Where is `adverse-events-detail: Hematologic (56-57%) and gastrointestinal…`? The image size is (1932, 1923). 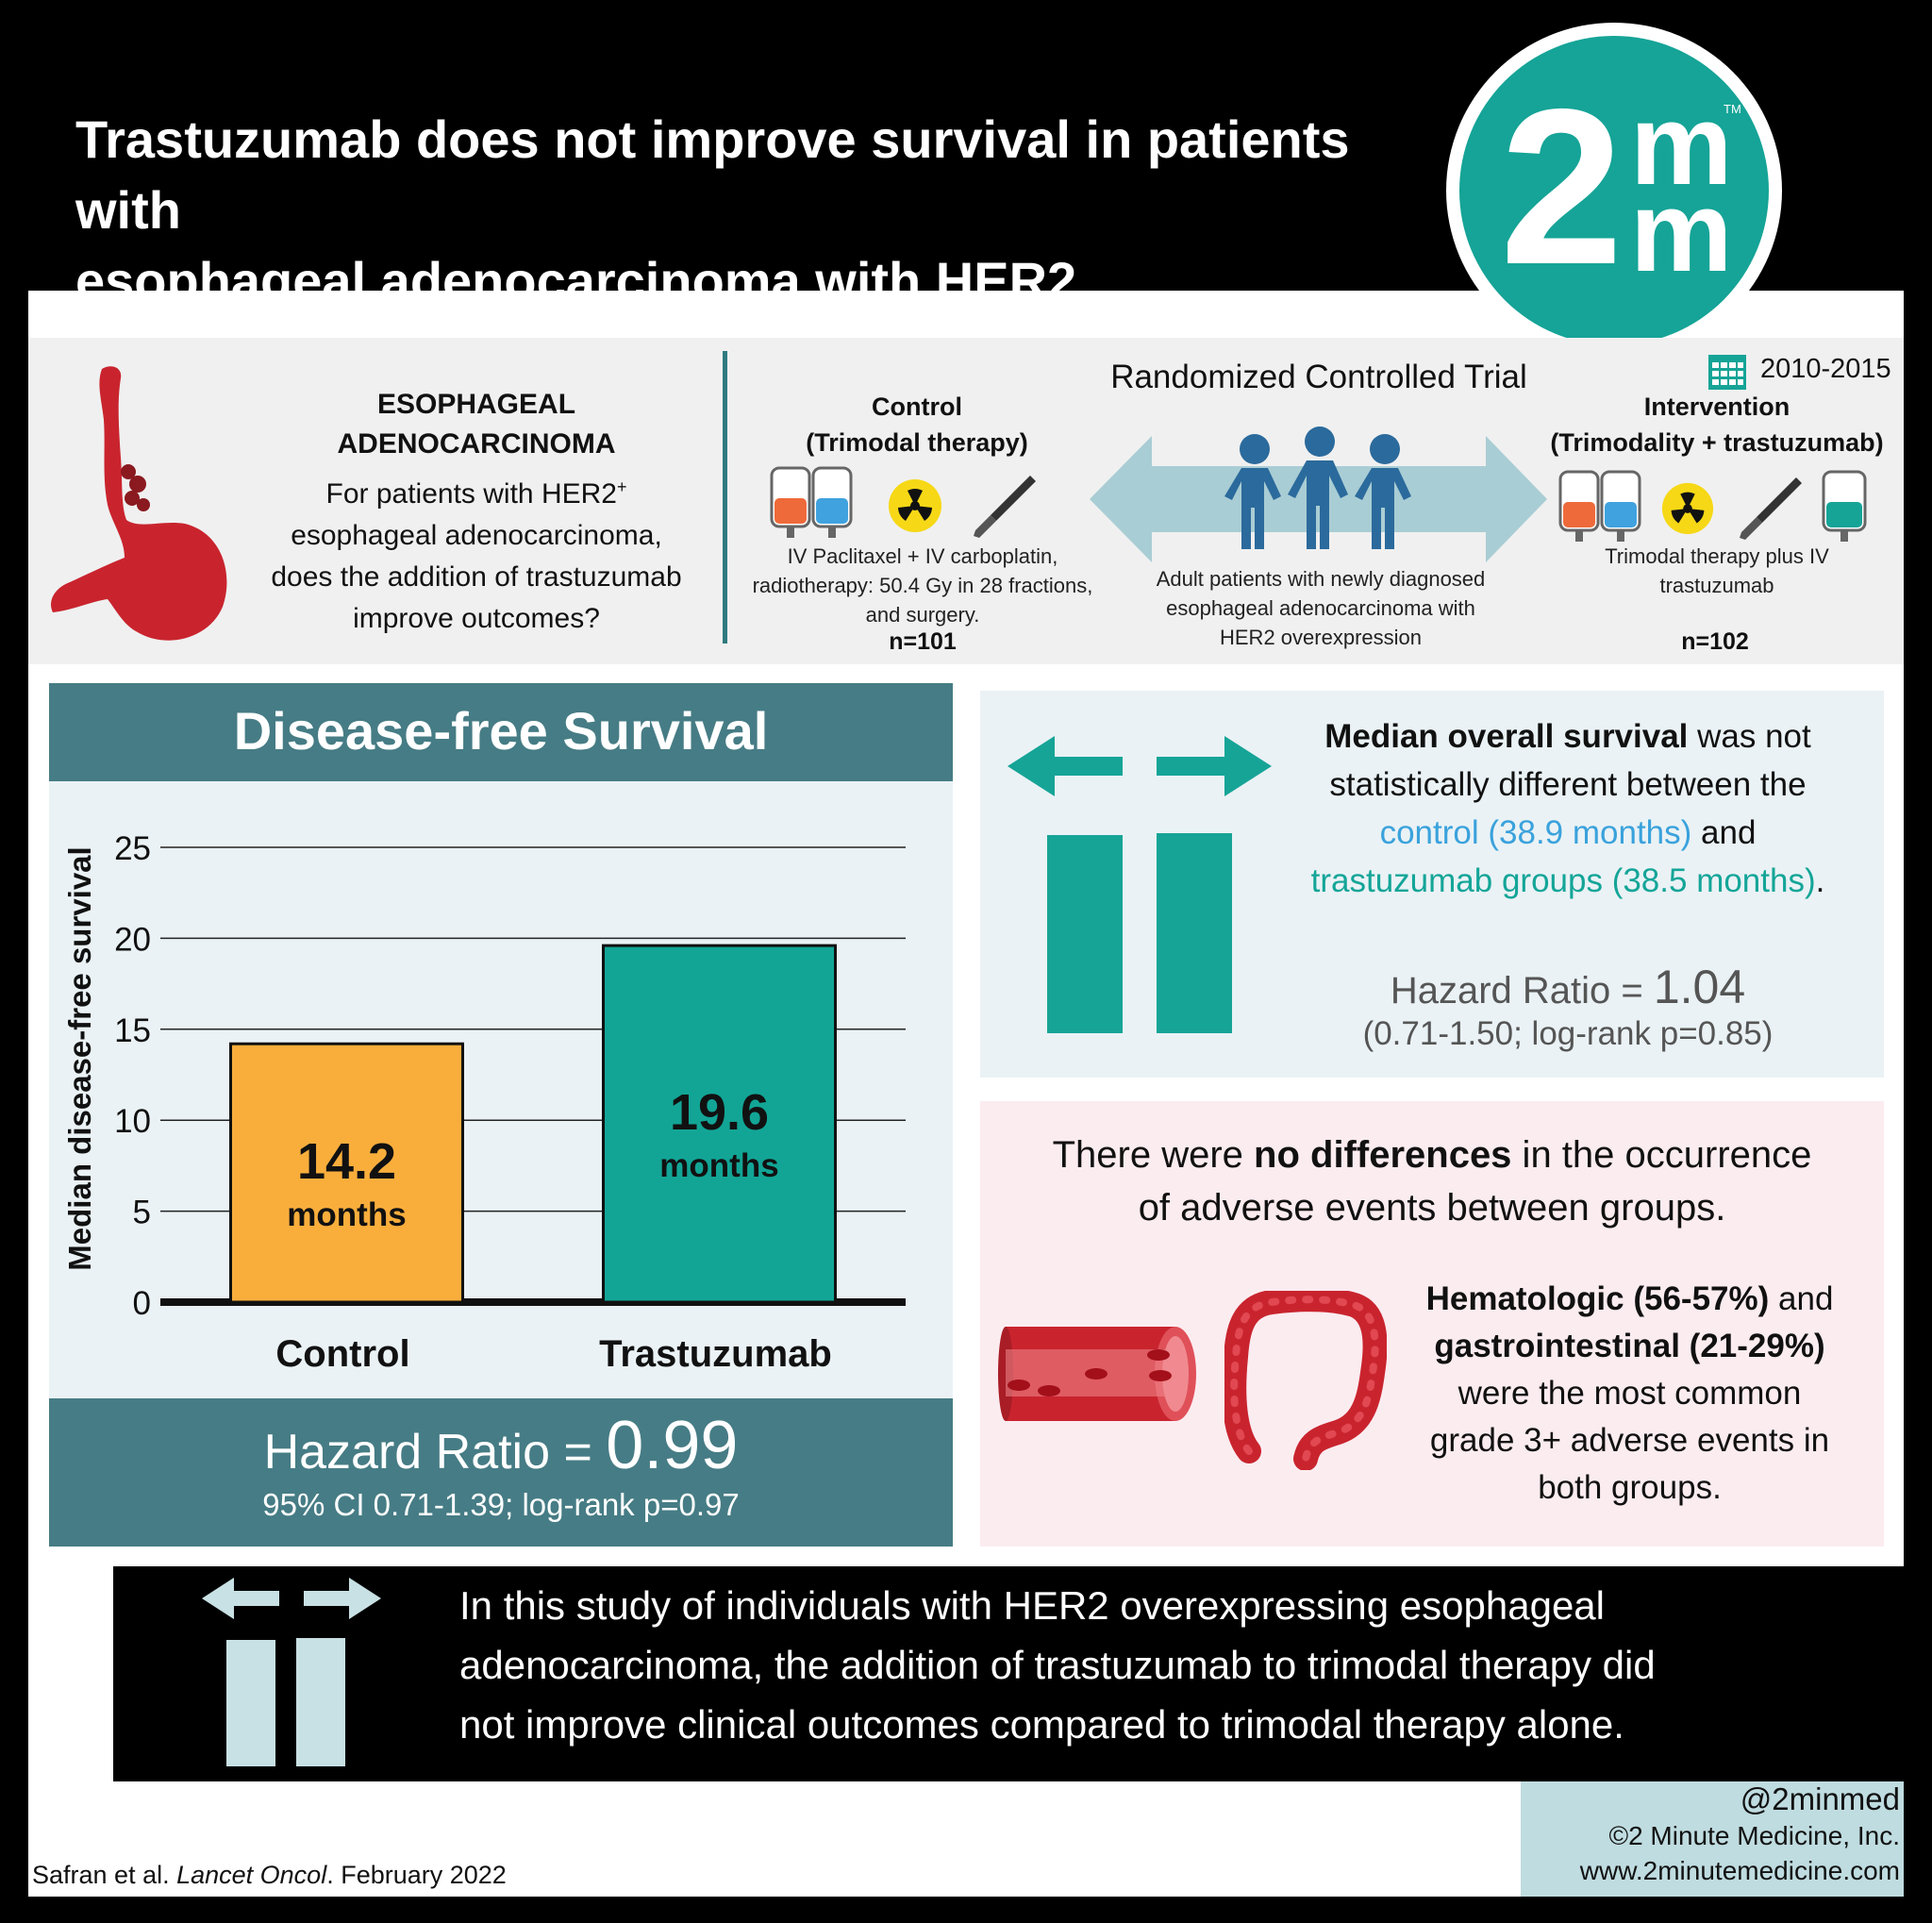 adverse-events-detail: Hematologic (56-57%) and gastrointestinal… is located at coordinates (1630, 1393).